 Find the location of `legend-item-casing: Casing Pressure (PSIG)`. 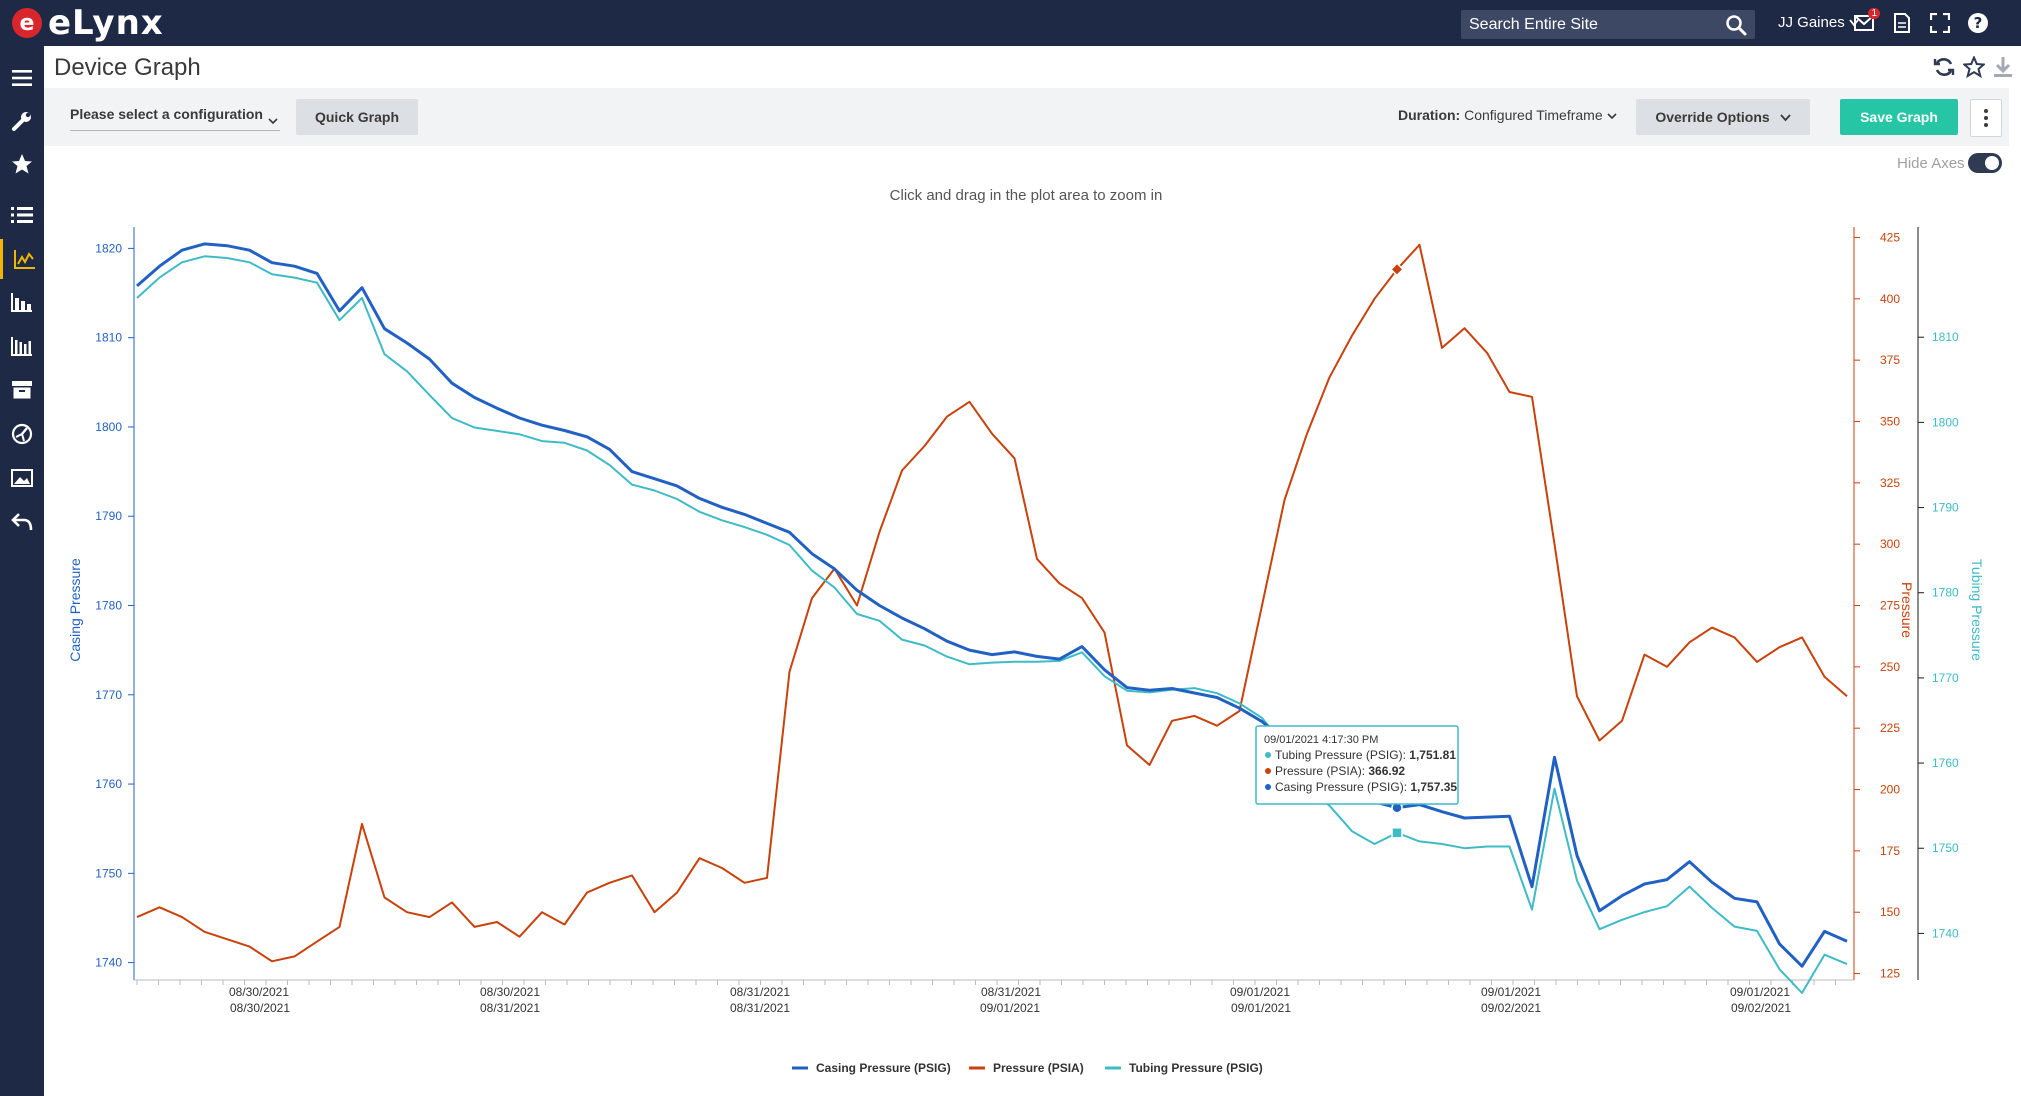

legend-item-casing: Casing Pressure (PSIG) is located at coordinates (871, 1068).